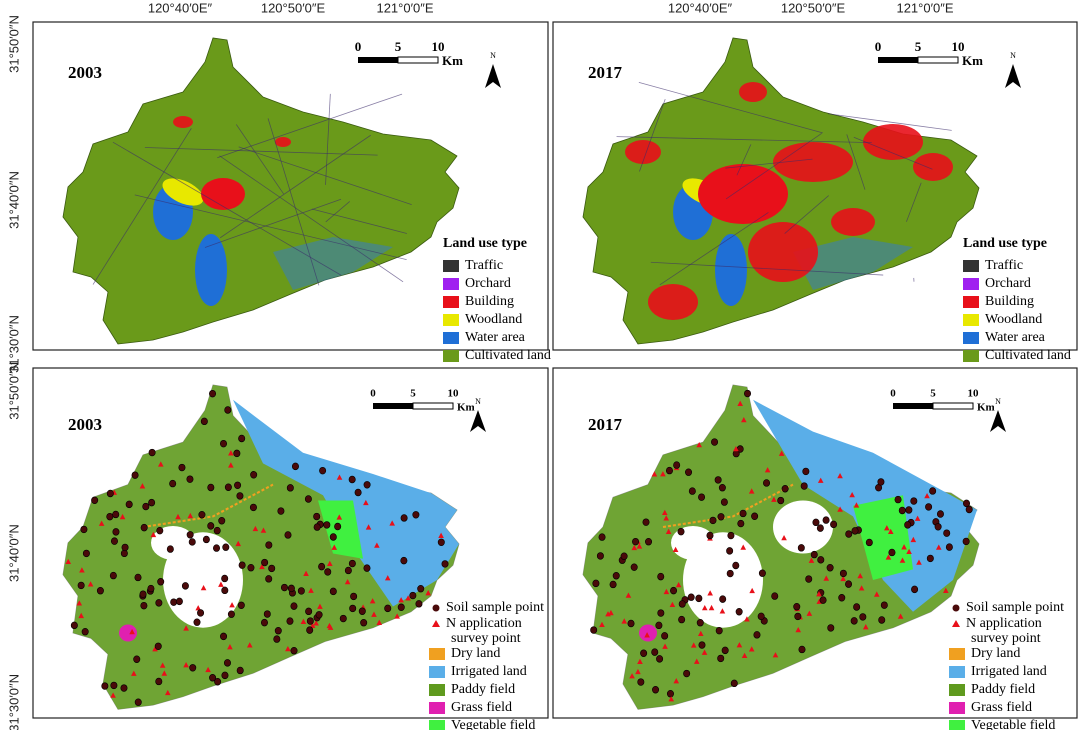 Image resolution: width=1084 pixels, height=730 pixels. Describe the element at coordinates (13, 553) in the screenshot. I see `latitude-label: 31°40′0″N` at that location.